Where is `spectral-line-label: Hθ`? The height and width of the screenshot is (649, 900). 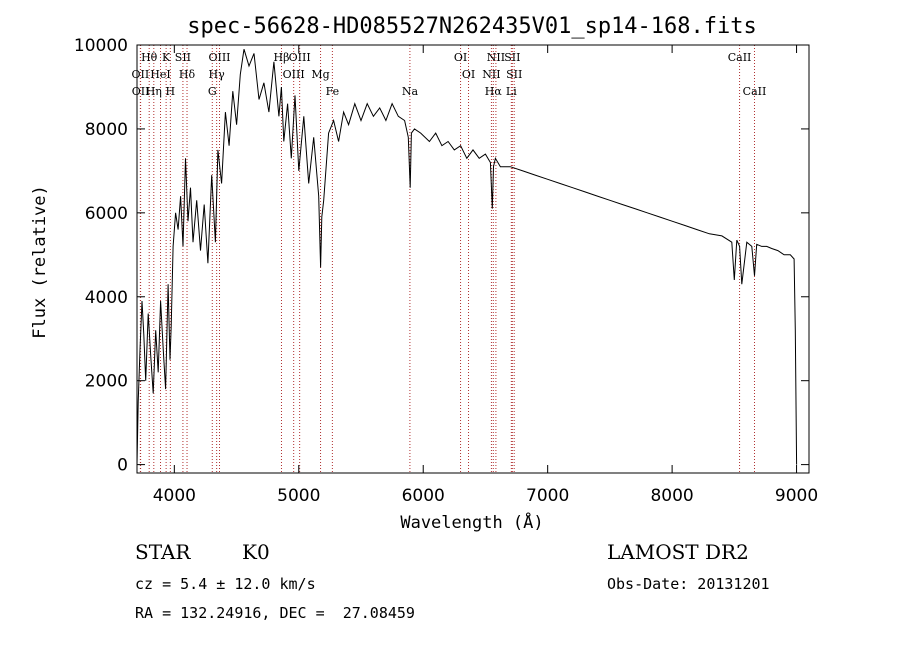
spectral-line-label: Hθ is located at coordinates (149, 57).